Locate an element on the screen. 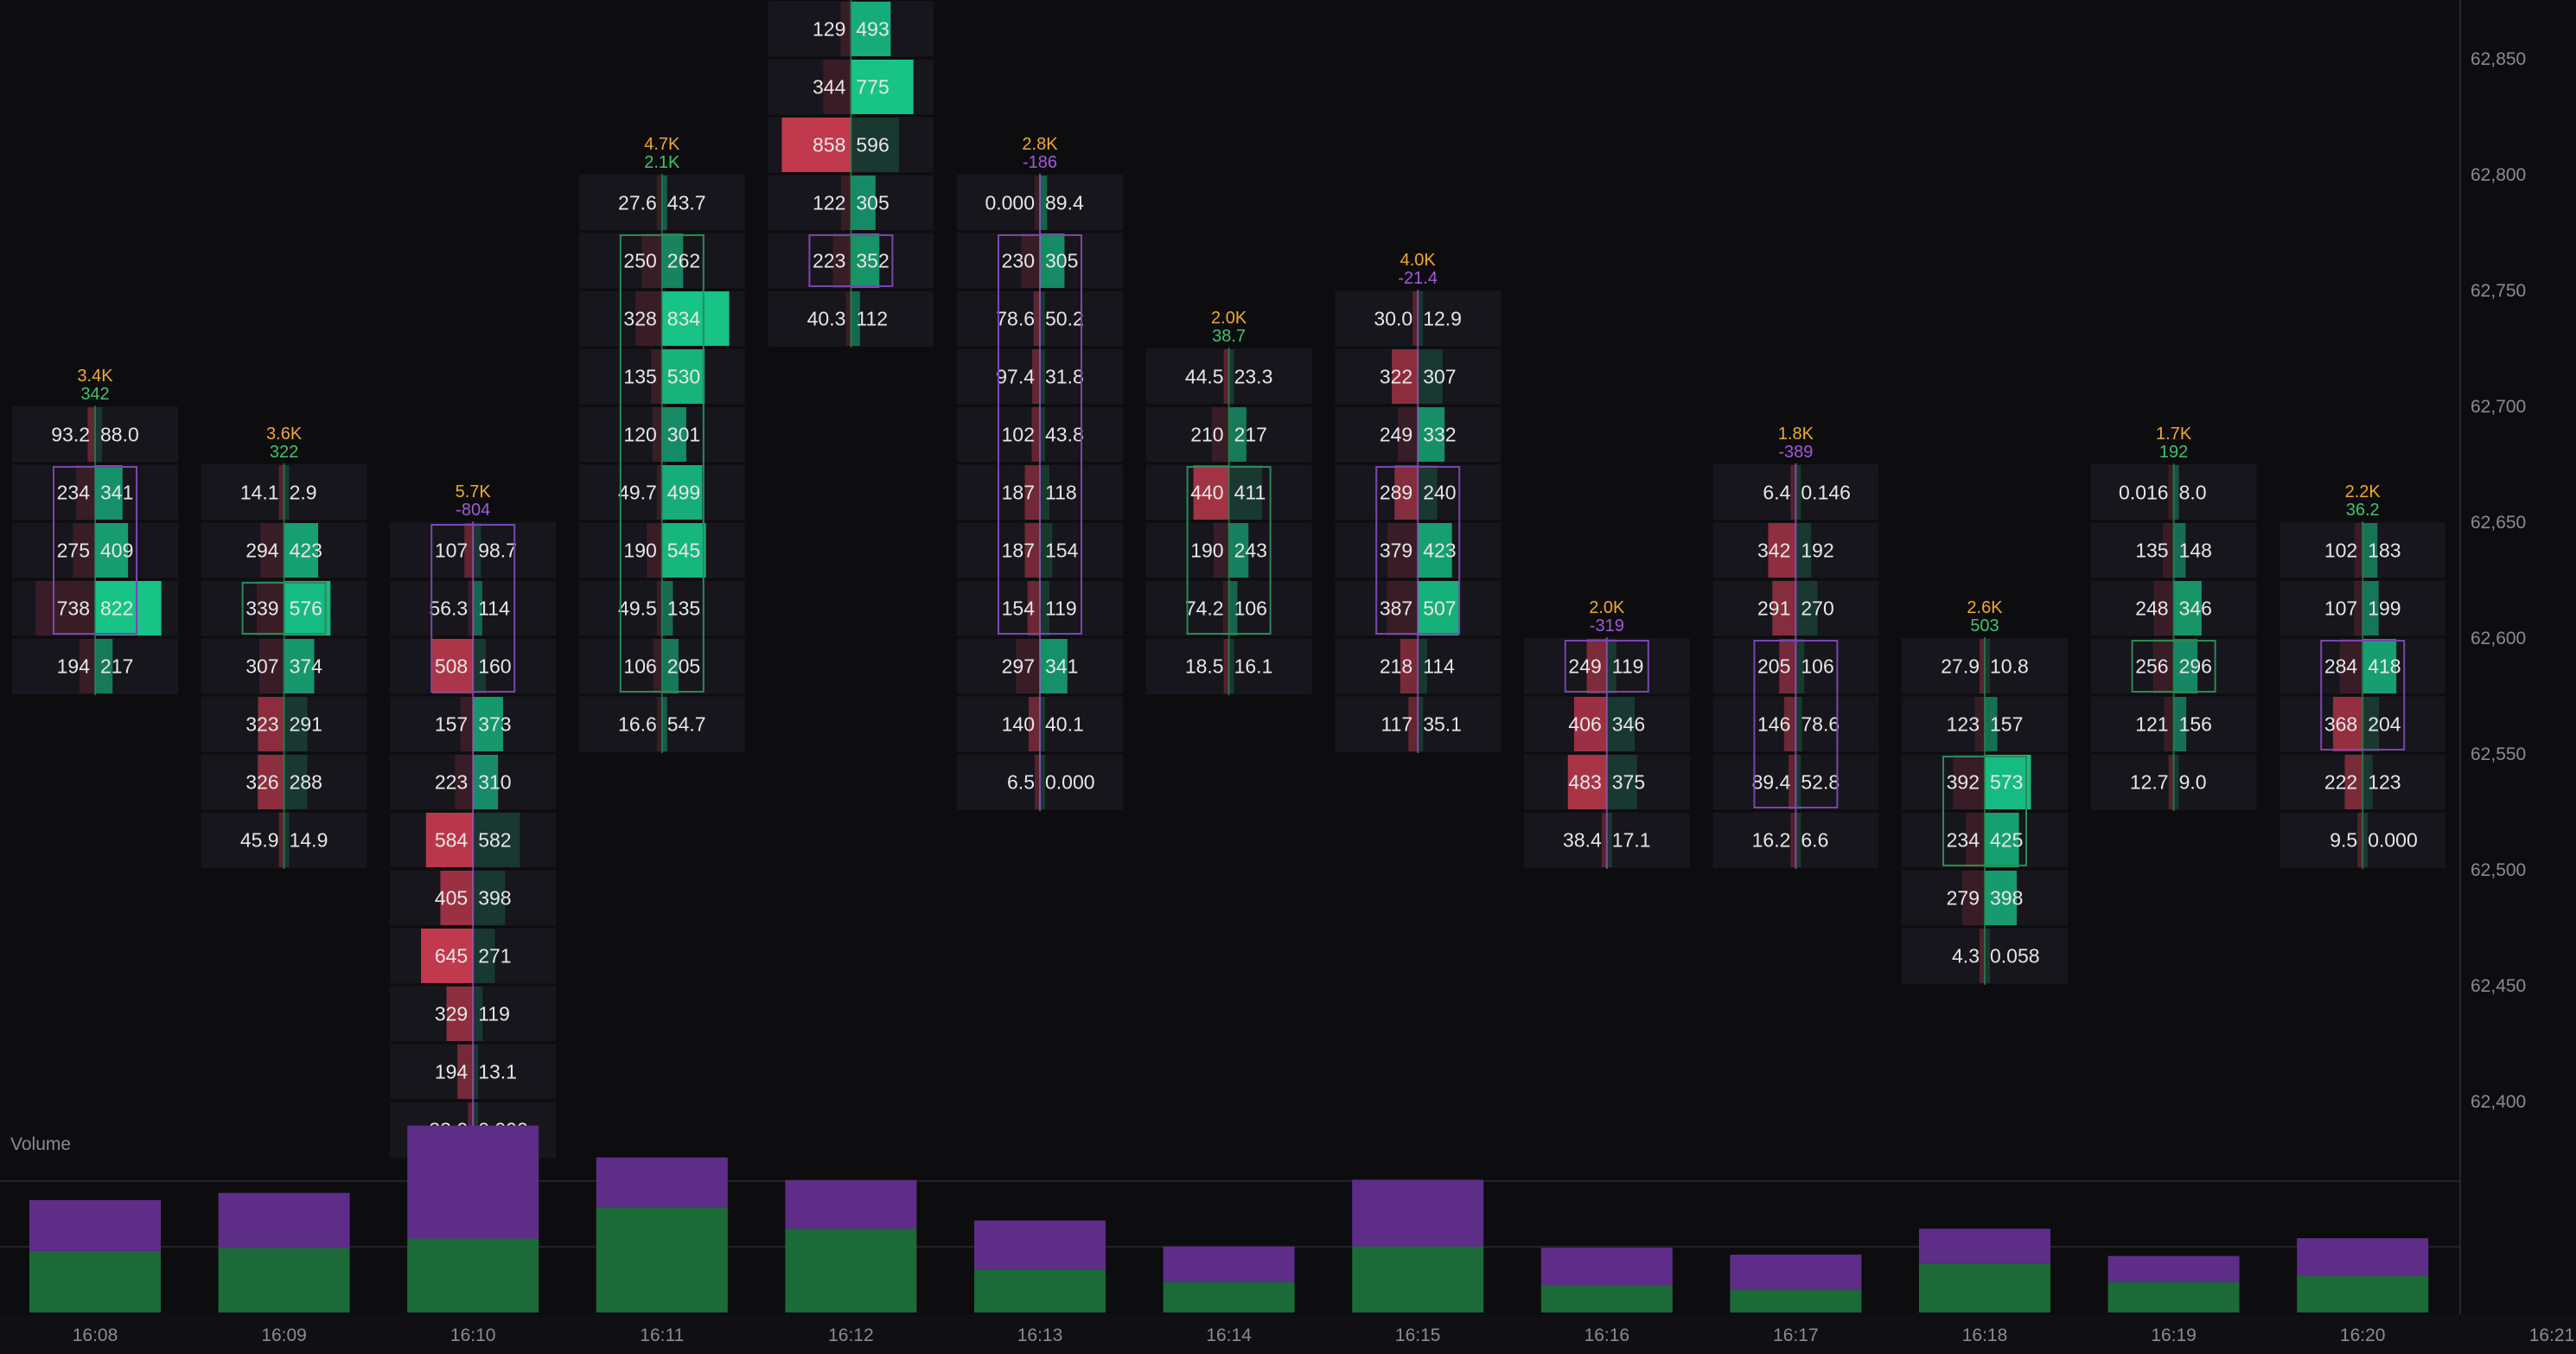 The height and width of the screenshot is (1354, 2576). buy-volume-value: 307 is located at coordinates (1439, 377).